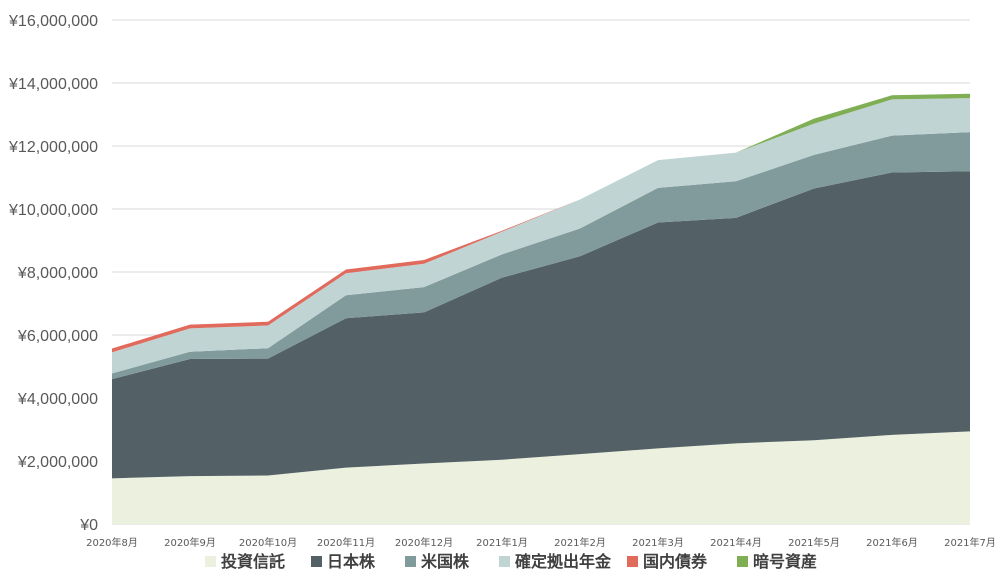  What do you see at coordinates (57, 336) in the screenshot?
I see `y-tick-label: ¥6,000,000` at bounding box center [57, 336].